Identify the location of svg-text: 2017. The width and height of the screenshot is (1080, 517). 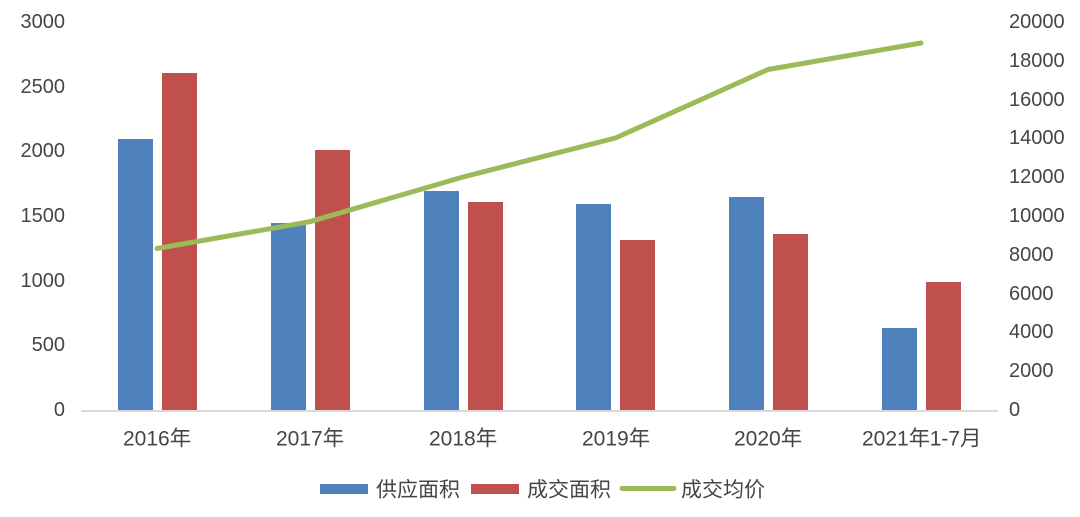
(299, 439).